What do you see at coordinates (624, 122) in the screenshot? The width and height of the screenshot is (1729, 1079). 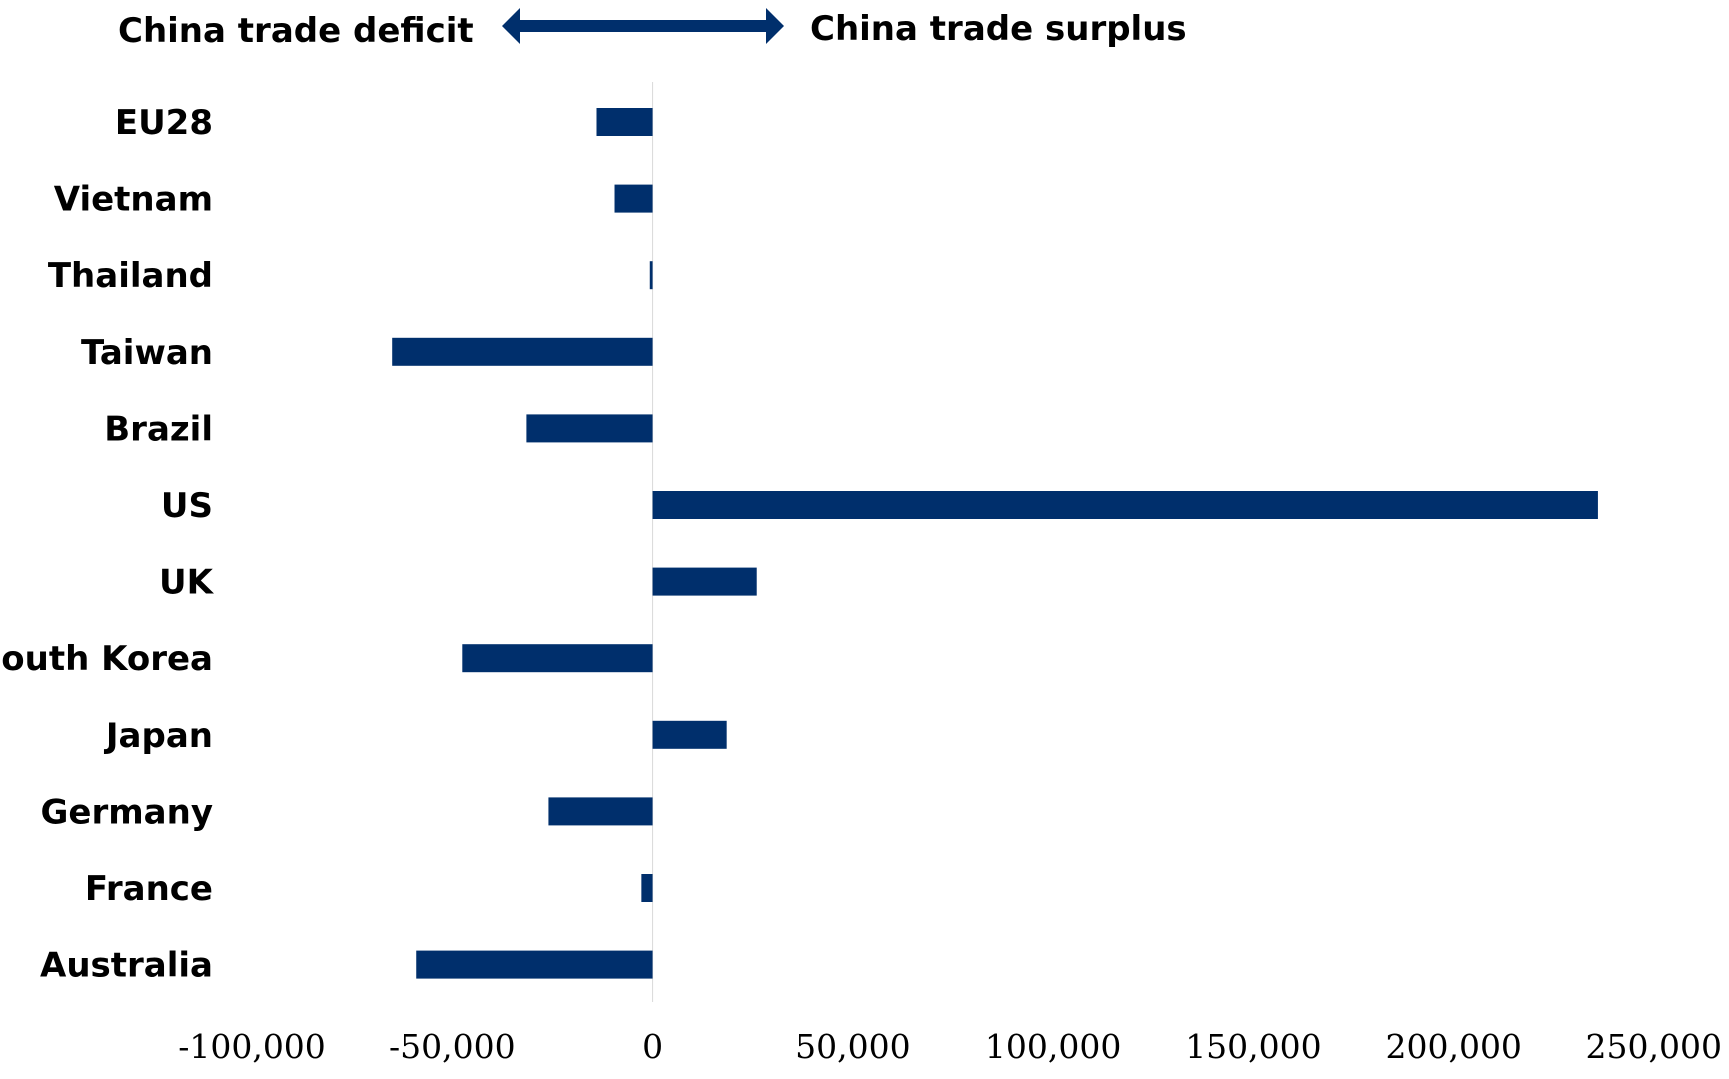 I see `bar-eu28` at bounding box center [624, 122].